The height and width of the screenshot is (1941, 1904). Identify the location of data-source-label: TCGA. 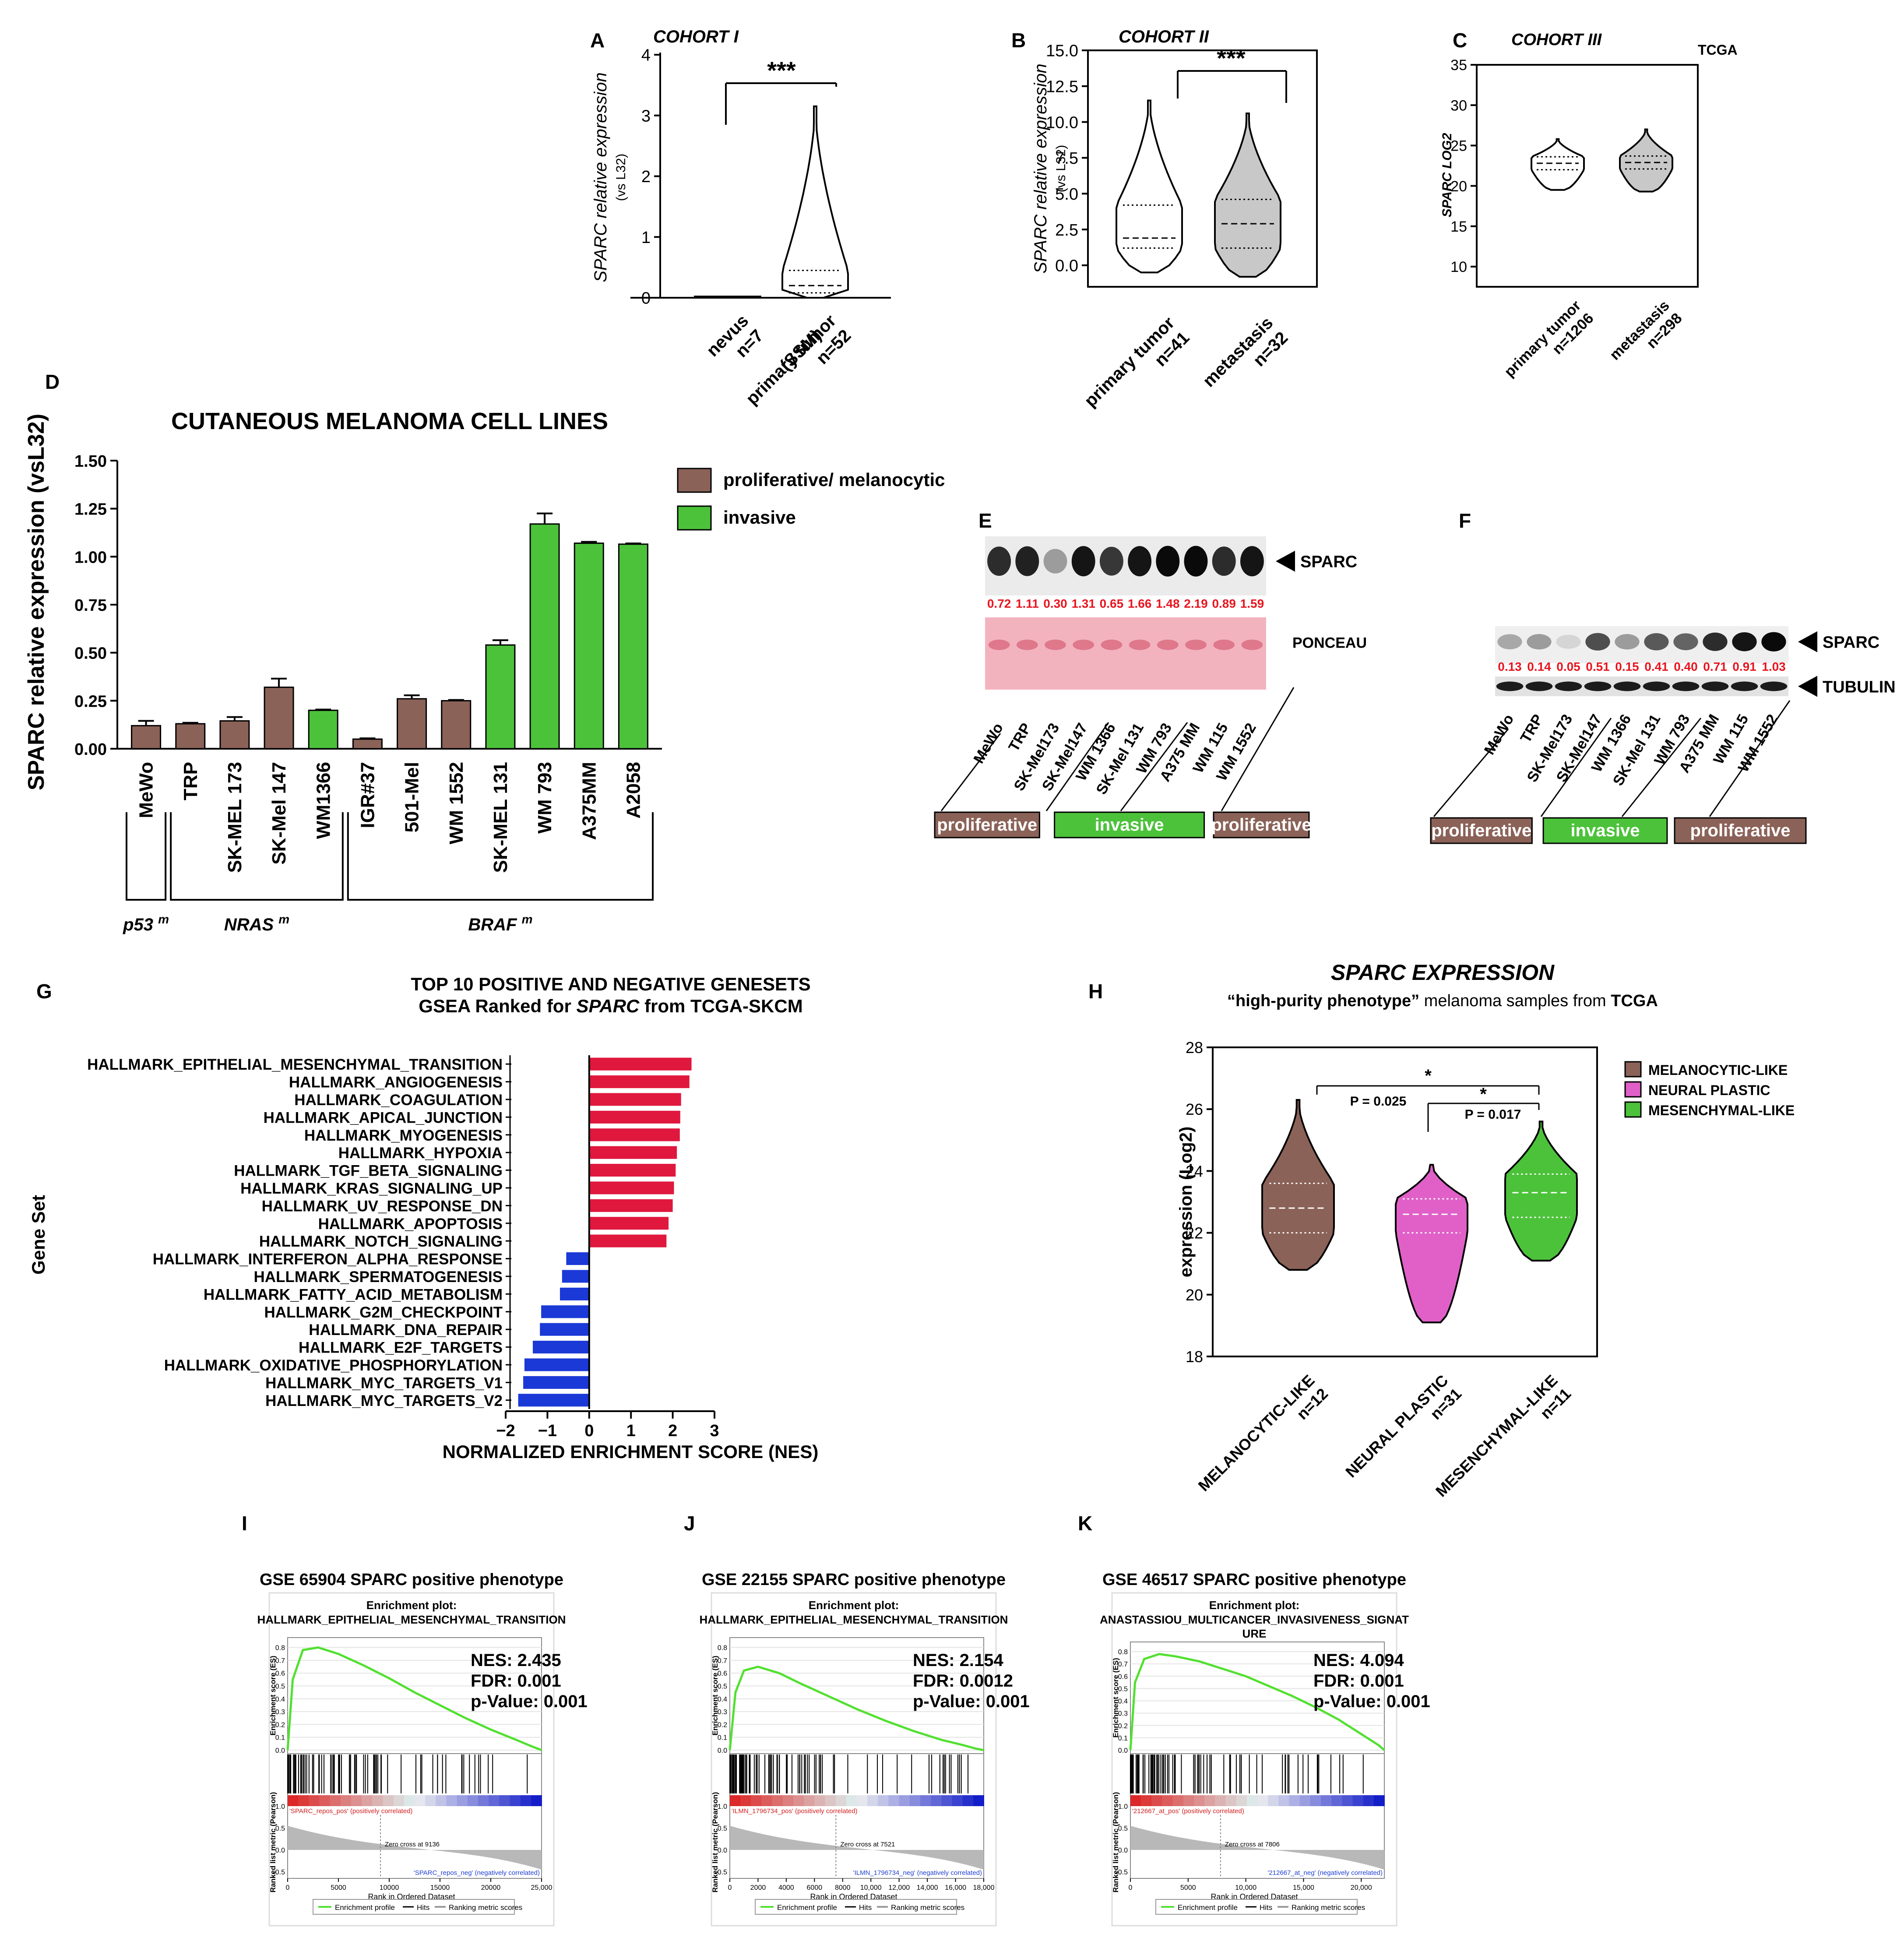
(1718, 50).